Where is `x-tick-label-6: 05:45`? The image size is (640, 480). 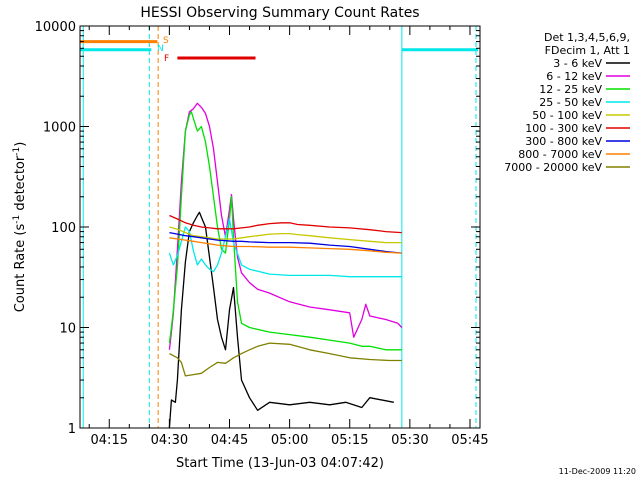
x-tick-label-6: 05:45 is located at coordinates (469, 440).